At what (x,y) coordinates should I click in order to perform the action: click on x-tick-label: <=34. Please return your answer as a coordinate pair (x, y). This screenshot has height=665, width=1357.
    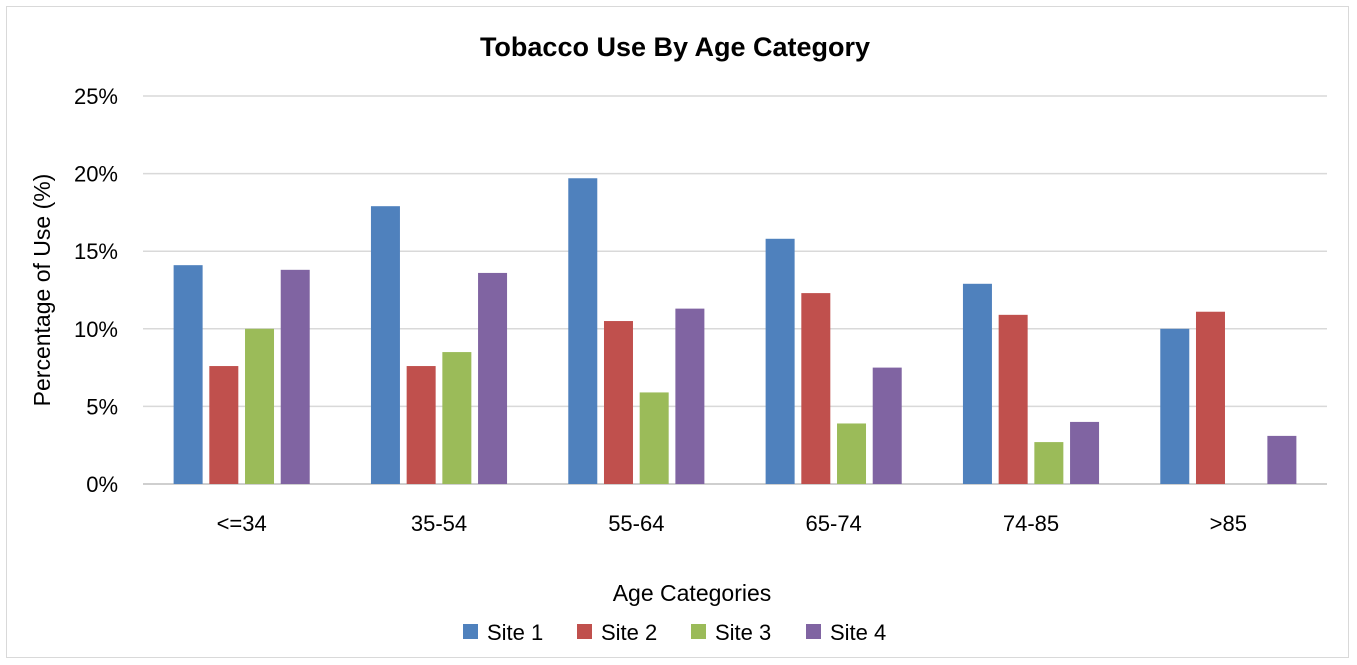
    Looking at the image, I should click on (242, 523).